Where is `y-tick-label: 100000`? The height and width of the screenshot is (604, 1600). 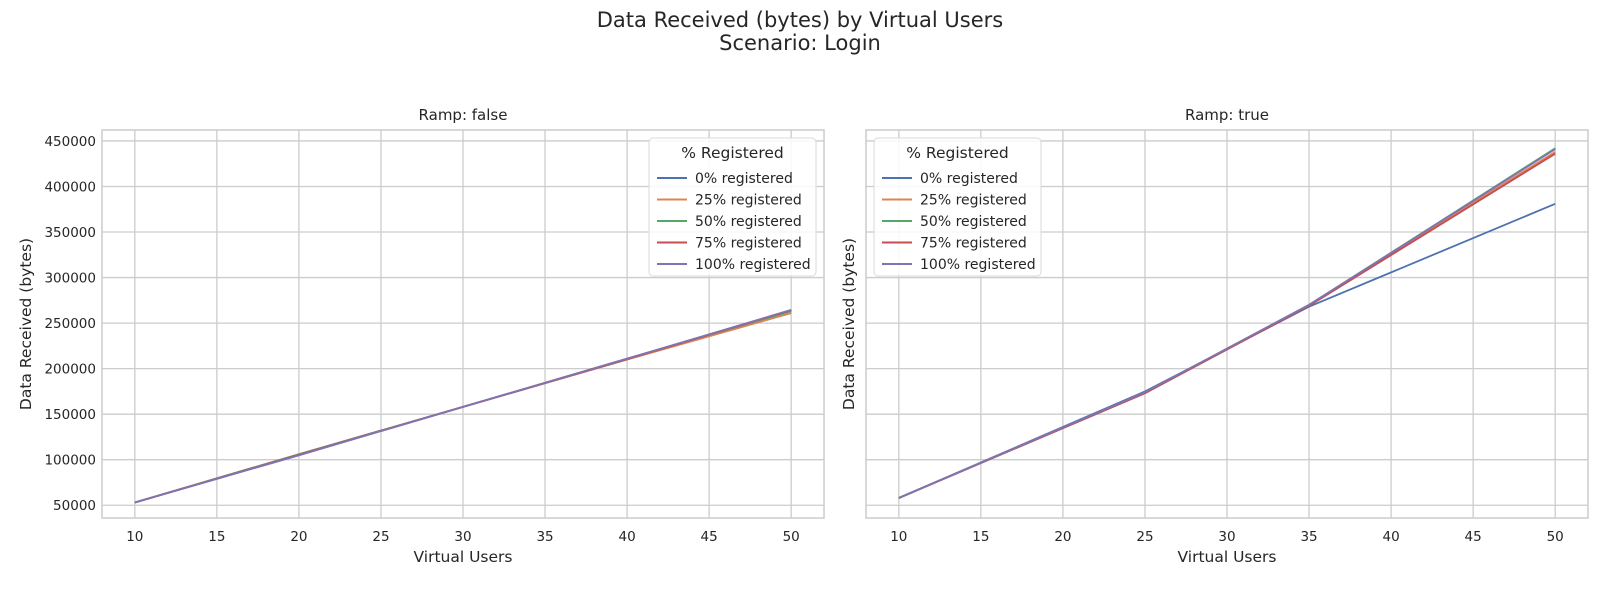
y-tick-label: 100000 is located at coordinates (70, 461).